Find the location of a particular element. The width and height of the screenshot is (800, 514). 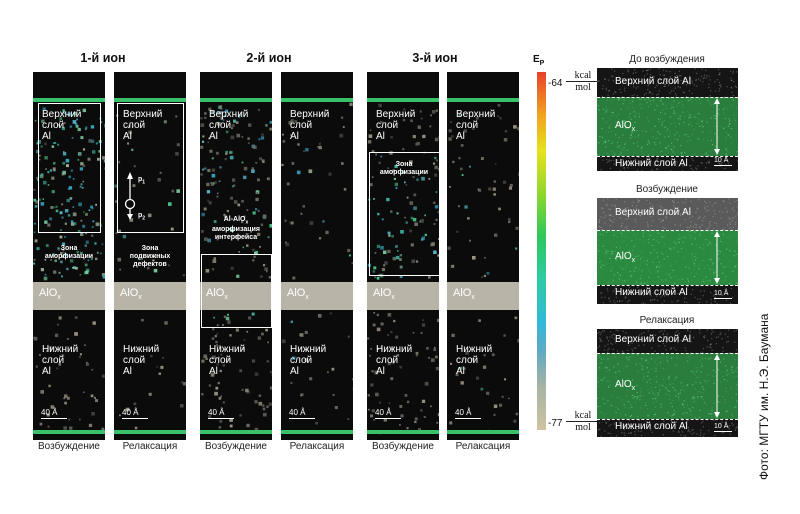

dipole-marker is located at coordinates (130, 196).